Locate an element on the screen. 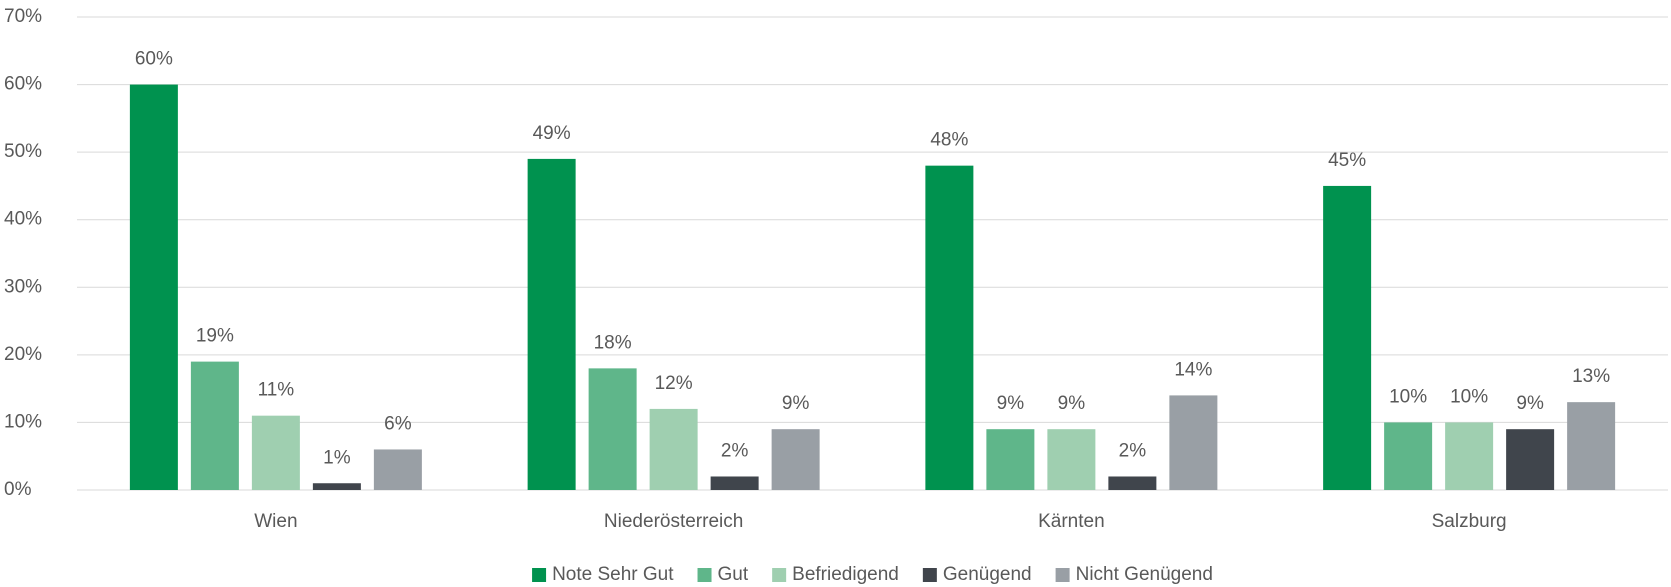  legend-label: Genügend is located at coordinates (987, 574).